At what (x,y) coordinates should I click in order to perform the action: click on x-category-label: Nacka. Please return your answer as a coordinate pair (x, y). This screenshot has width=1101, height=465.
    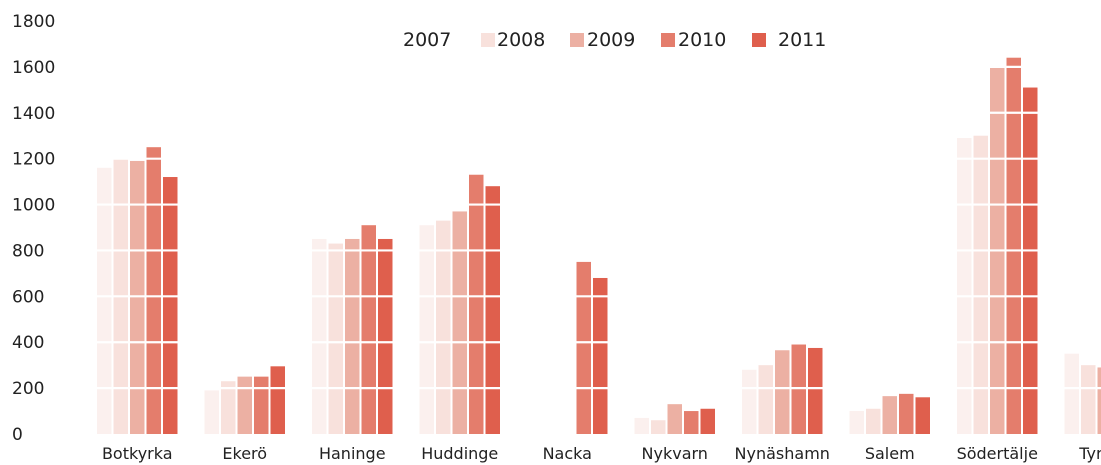
    Looking at the image, I should click on (567, 453).